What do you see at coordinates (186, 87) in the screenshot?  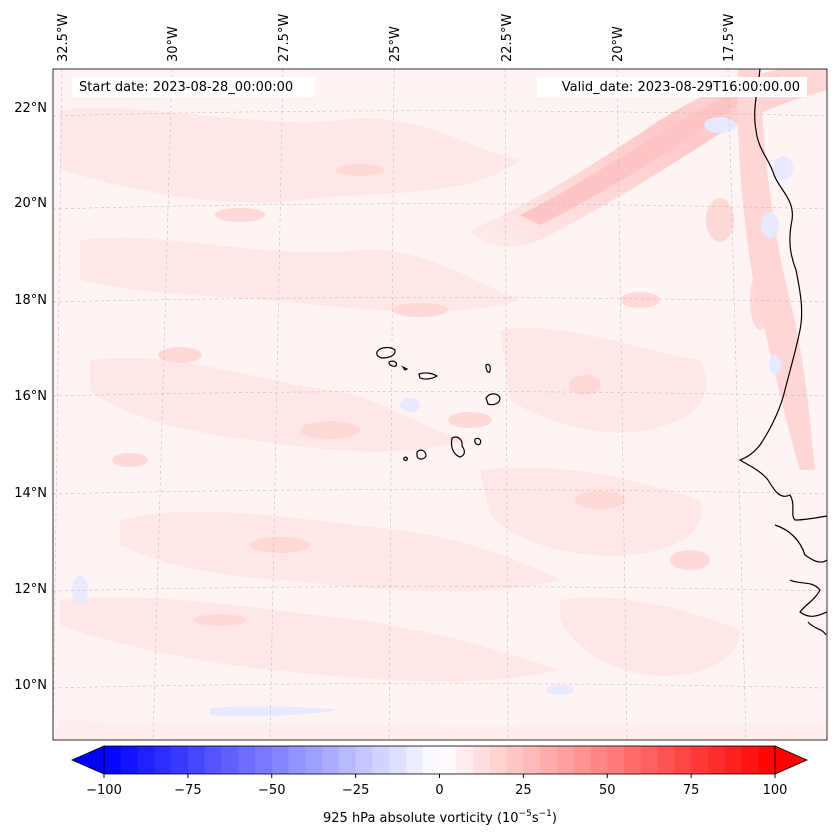 I see `start-date-label: Start date: 2023-08-28_00:00:00` at bounding box center [186, 87].